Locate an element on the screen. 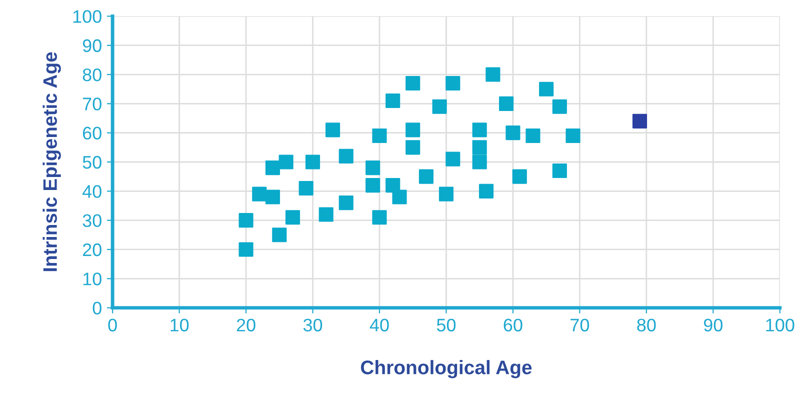 The image size is (804, 405). y-tick-label: 60 is located at coordinates (92, 133).